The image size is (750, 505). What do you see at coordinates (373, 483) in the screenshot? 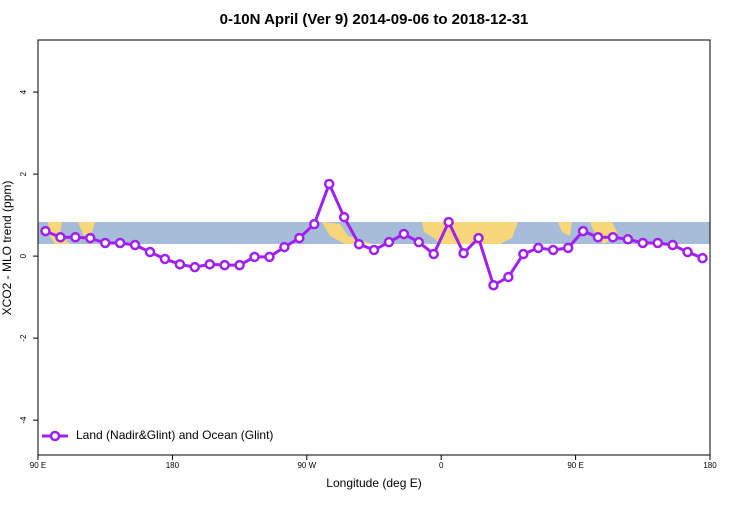
I see `x-axis-label: Longitude (deg E)` at bounding box center [373, 483].